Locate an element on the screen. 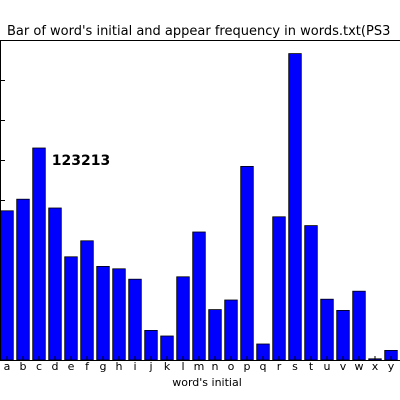  bar-u is located at coordinates (327, 329).